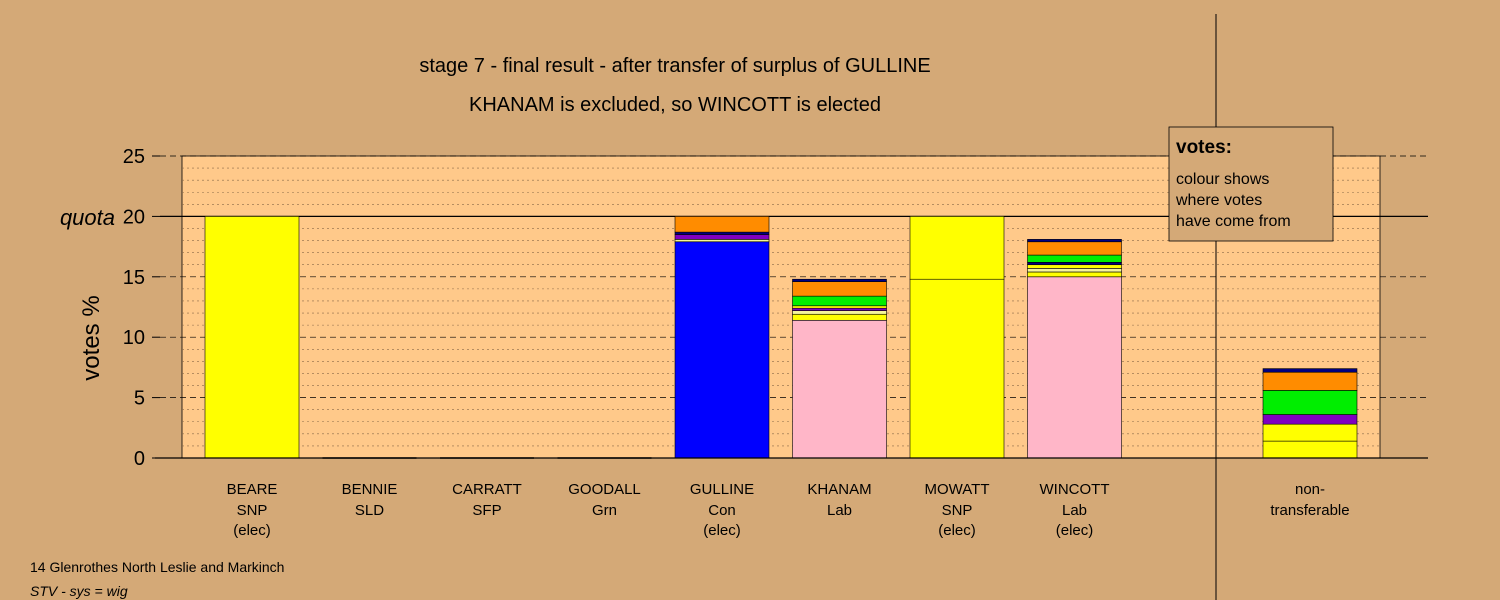 This screenshot has height=600, width=1500. I want to click on candidate-party: SFP, so click(486, 510).